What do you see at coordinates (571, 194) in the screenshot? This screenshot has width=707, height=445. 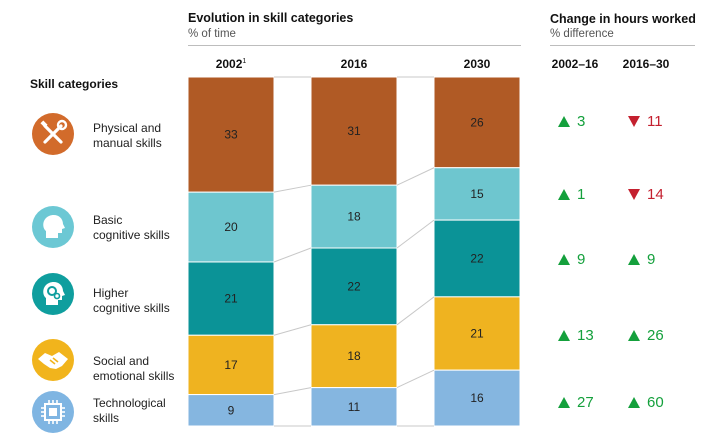 I see `change-value: 1` at bounding box center [571, 194].